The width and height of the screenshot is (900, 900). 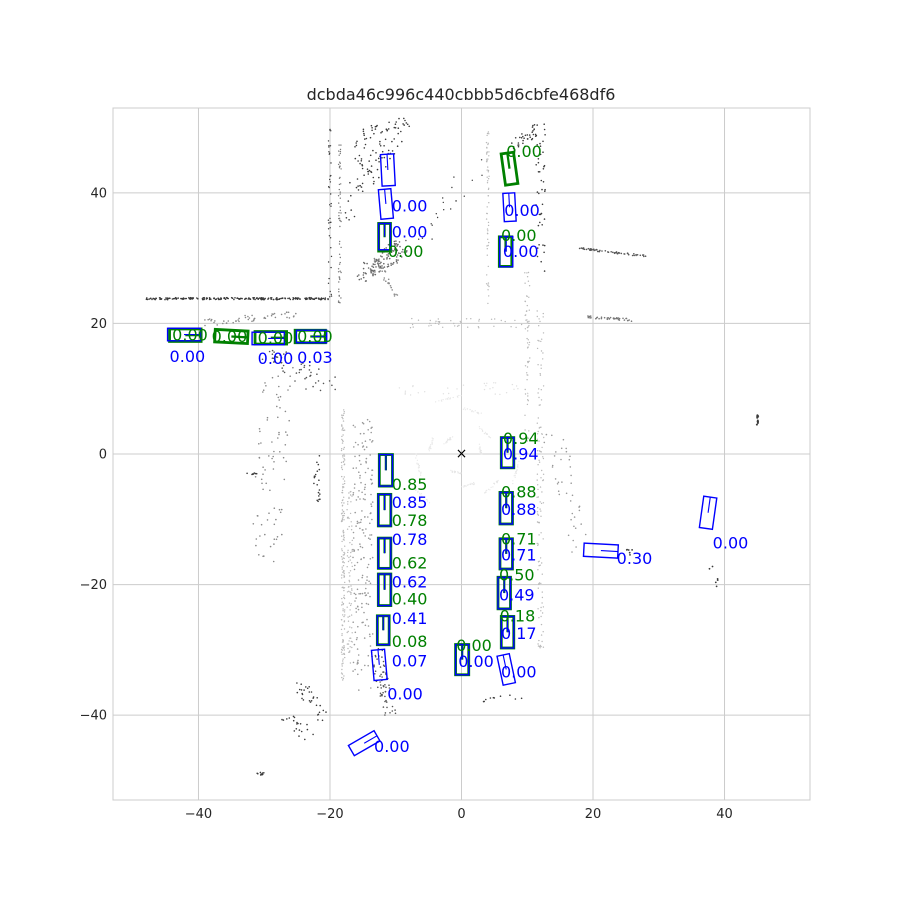 I want to click on y-tick-label: −20, so click(x=93, y=585).